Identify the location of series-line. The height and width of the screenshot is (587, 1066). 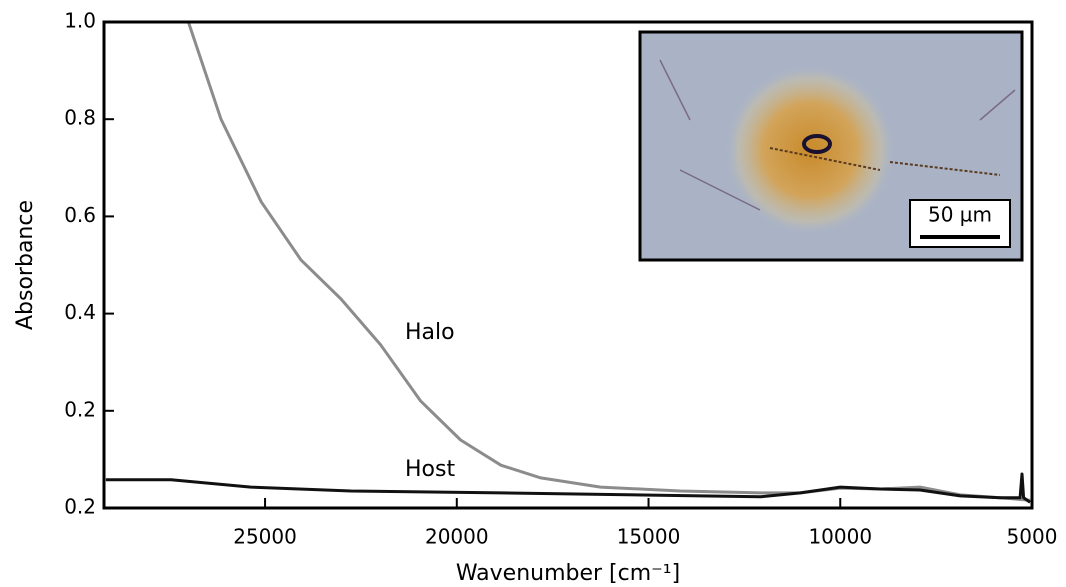
(568, 488).